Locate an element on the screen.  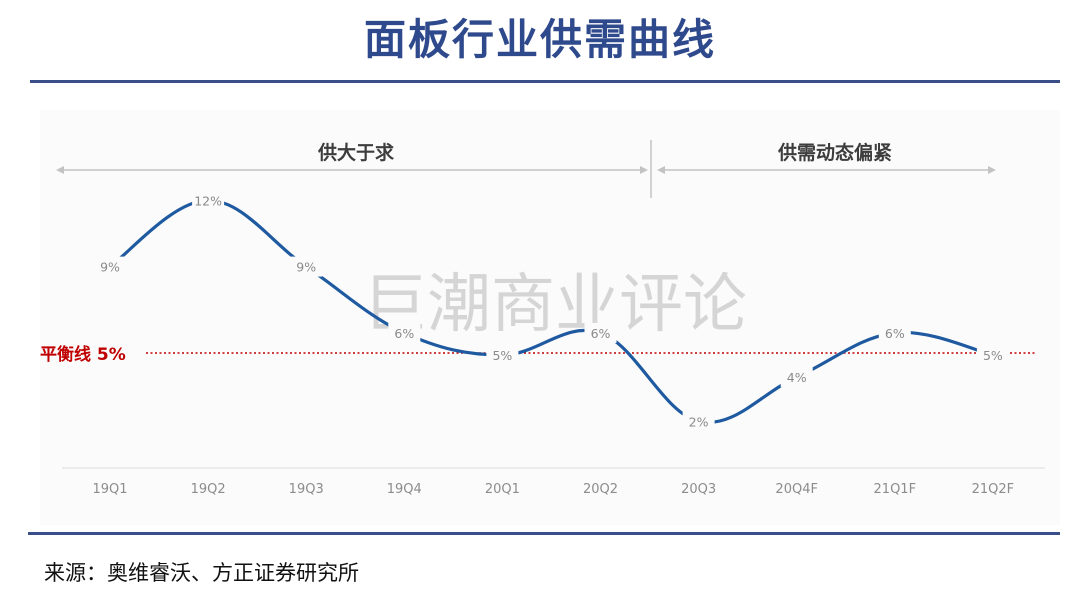
region-brackets is located at coordinates (526, 169).